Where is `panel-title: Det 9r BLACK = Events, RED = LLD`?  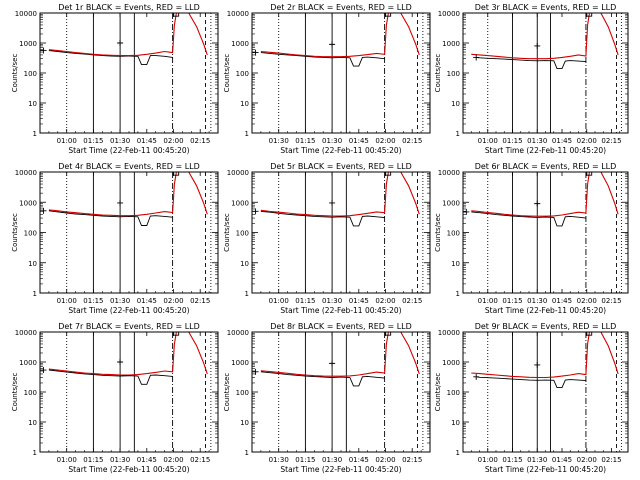 panel-title: Det 9r BLACK = Events, RED = LLD is located at coordinates (546, 326).